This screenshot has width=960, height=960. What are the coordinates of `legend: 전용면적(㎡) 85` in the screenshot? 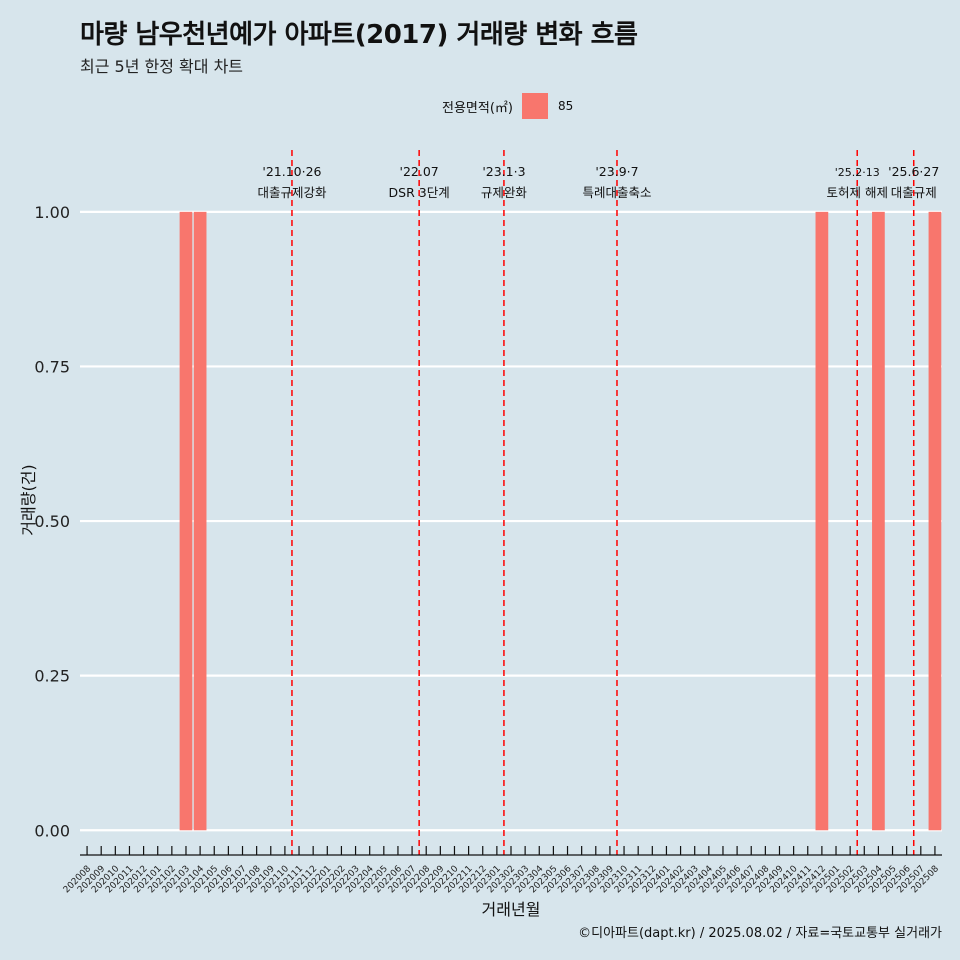 It's located at (507, 106).